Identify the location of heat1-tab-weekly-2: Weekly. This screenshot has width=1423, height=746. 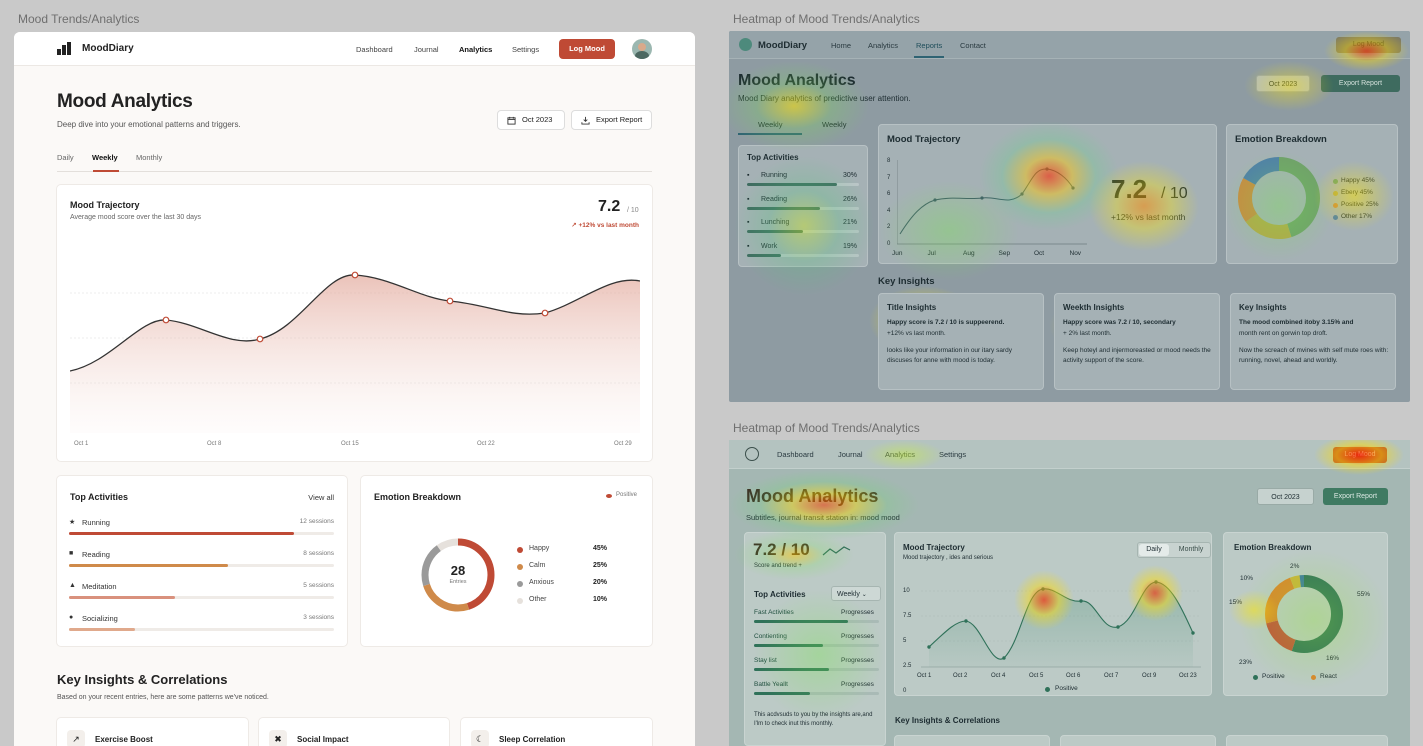
(834, 124).